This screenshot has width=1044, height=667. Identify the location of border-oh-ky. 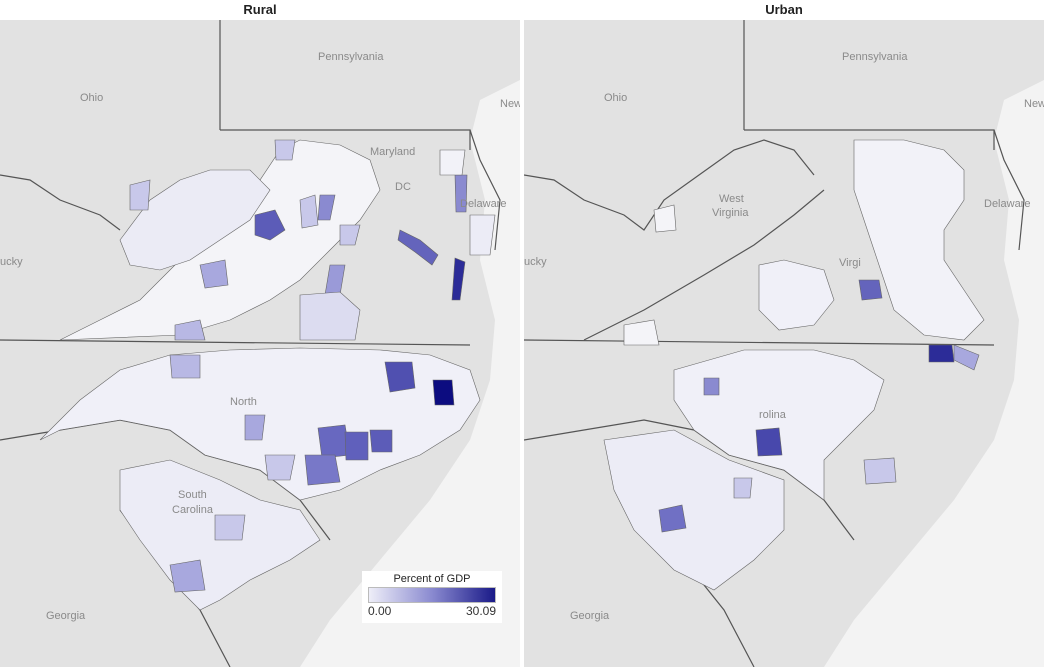
(60, 202).